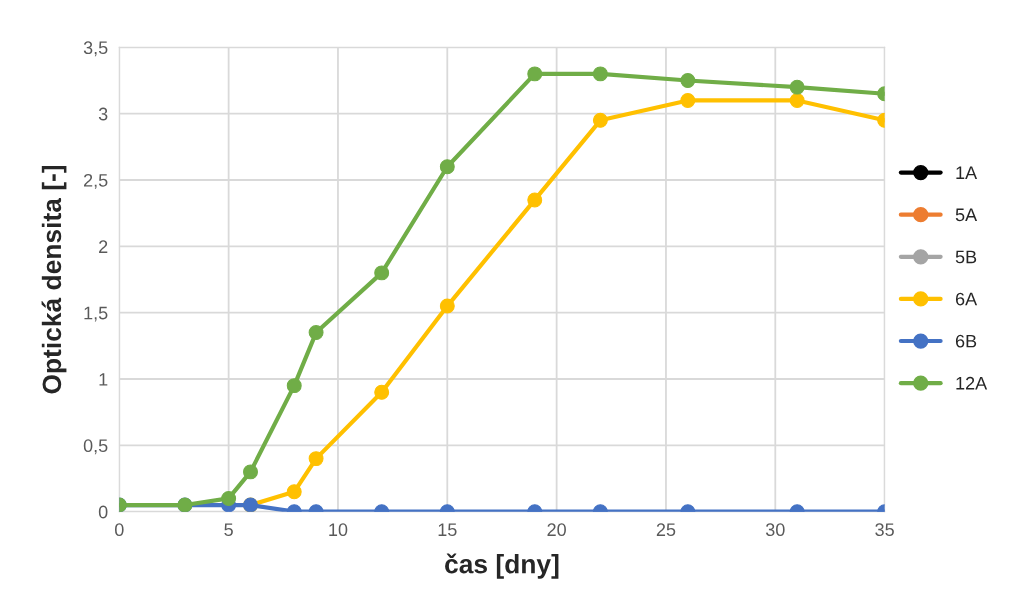 The width and height of the screenshot is (1011, 615). What do you see at coordinates (666, 530) in the screenshot?
I see `x-tick-label: 25` at bounding box center [666, 530].